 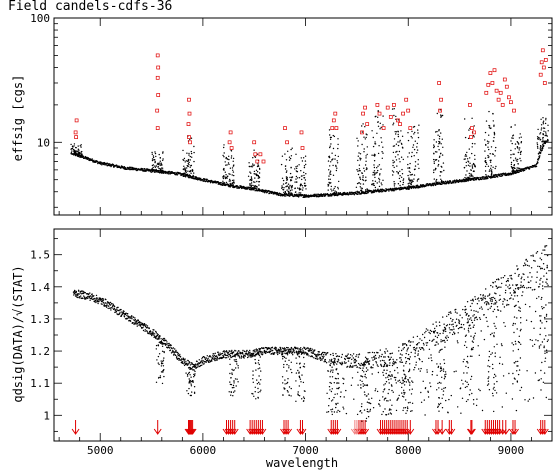 I want to click on chart-title: Field candels-cdfs-36, so click(x=90, y=7).